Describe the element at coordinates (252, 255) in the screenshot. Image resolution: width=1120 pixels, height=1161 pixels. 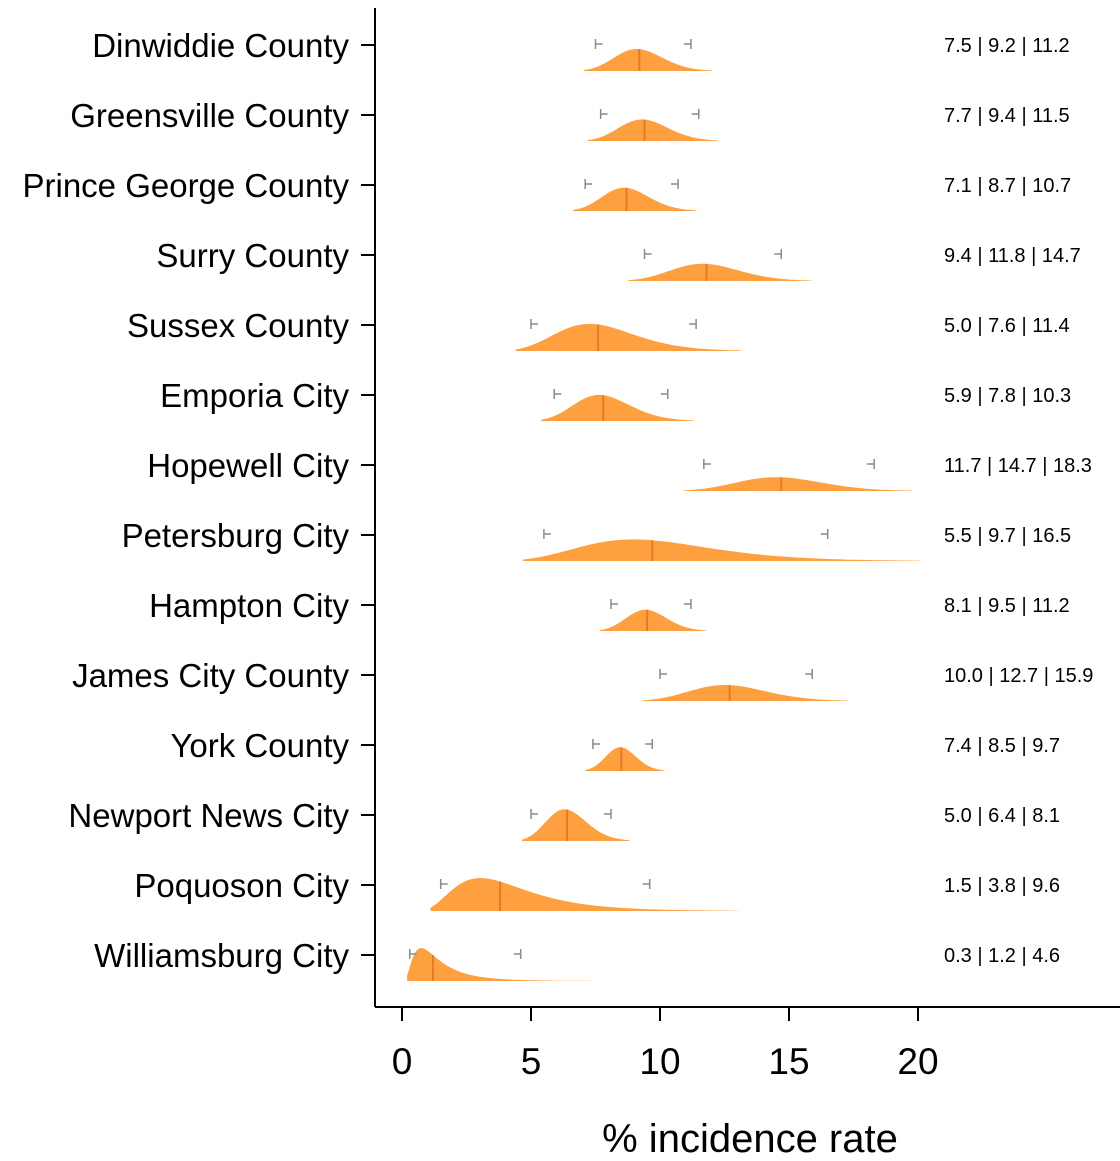
I see `category-label: Surry County` at that location.